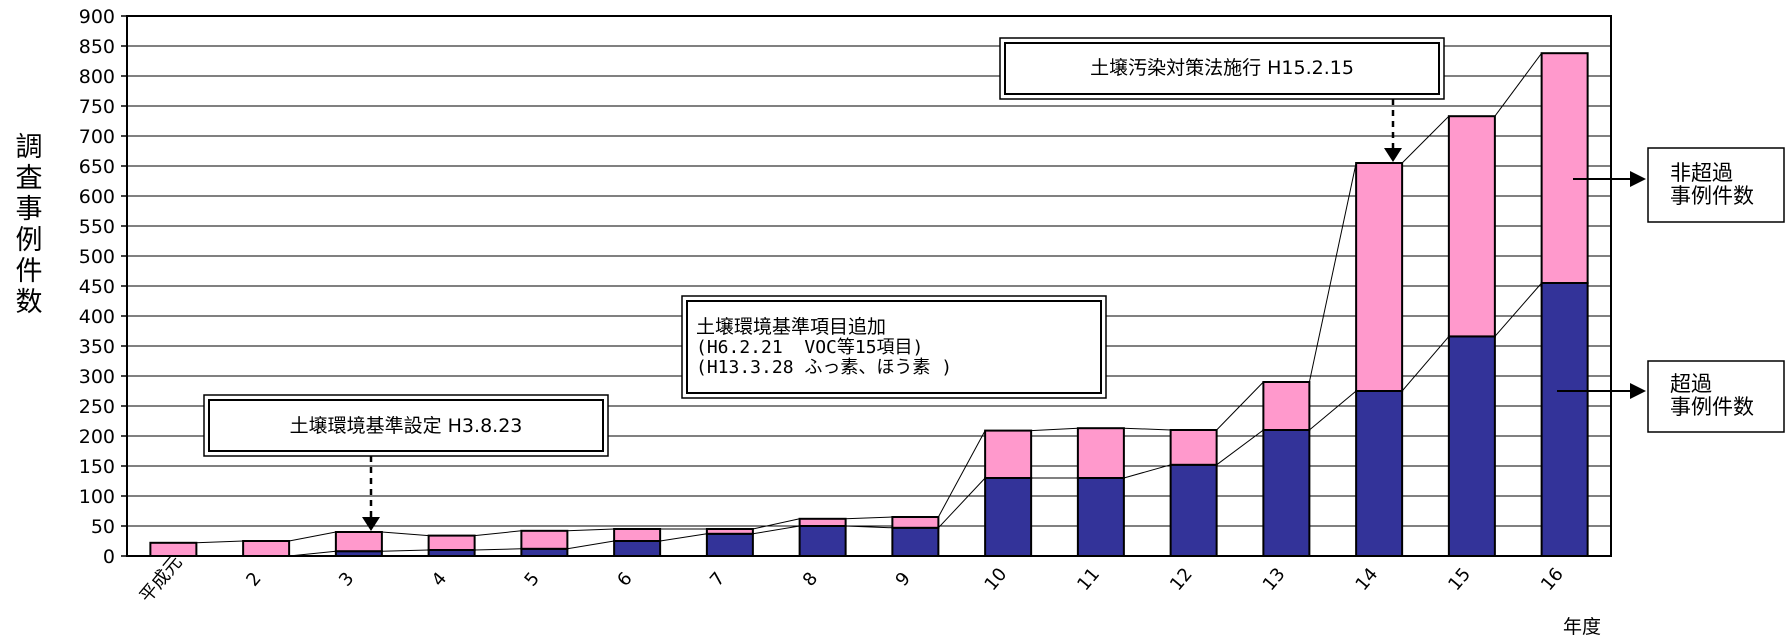 This screenshot has height=635, width=1787. What do you see at coordinates (103, 527) in the screenshot?
I see `y-tick-label: 50` at bounding box center [103, 527].